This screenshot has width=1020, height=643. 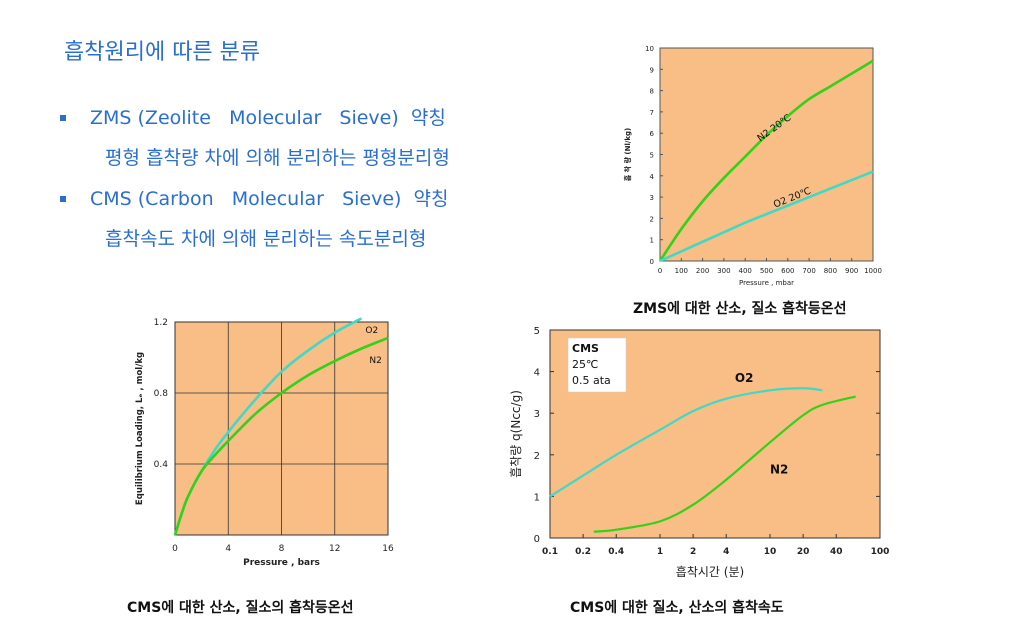 I want to click on y-tick-label: 8, so click(x=652, y=92).